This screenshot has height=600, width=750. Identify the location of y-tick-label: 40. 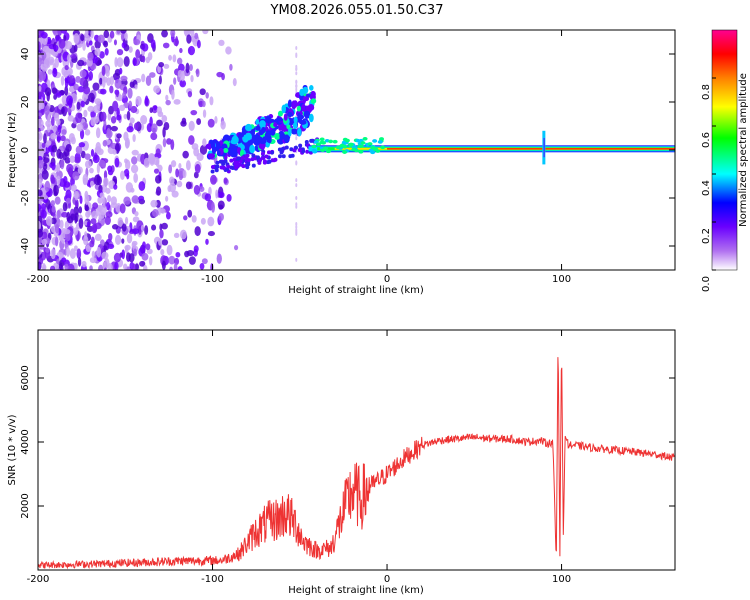
(25, 54).